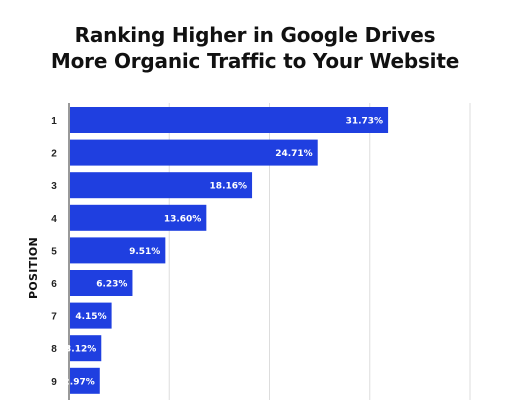 This screenshot has height=400, width=510. What do you see at coordinates (111, 285) in the screenshot?
I see `bar-value-label: 6.23%` at bounding box center [111, 285].